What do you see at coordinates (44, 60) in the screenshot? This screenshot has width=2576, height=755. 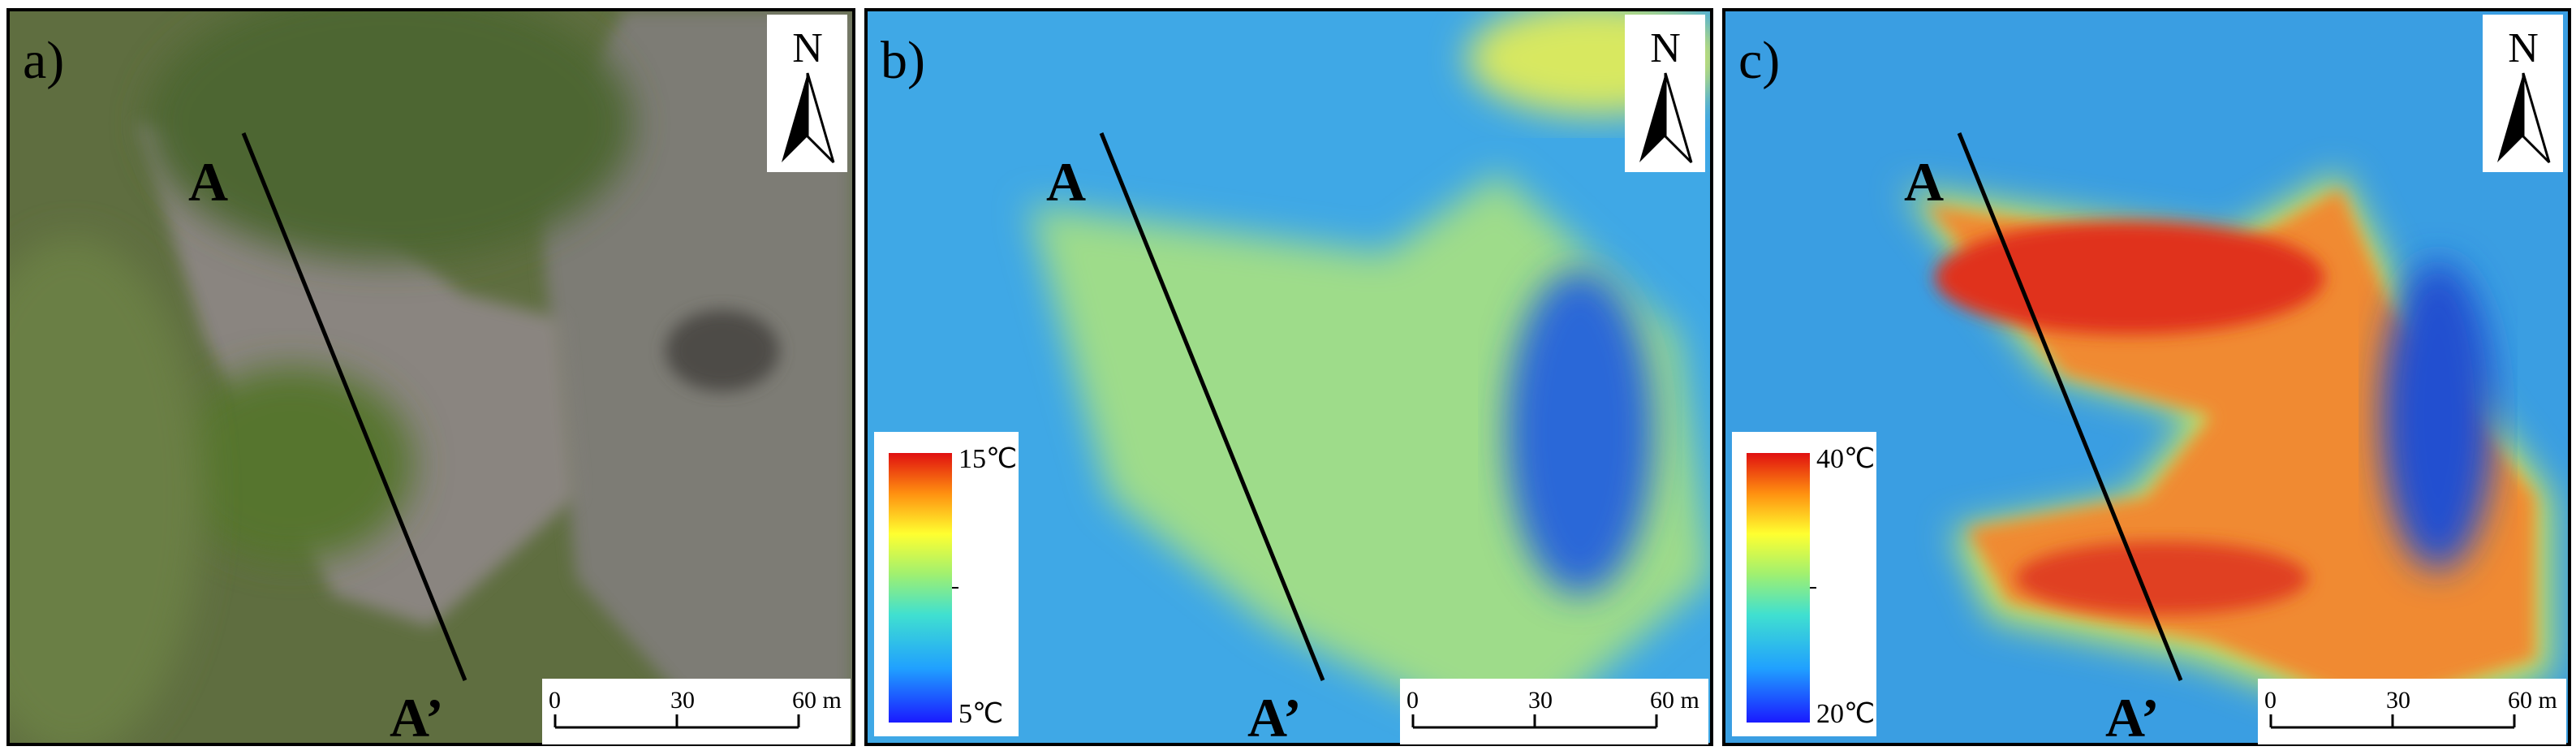 I see `panel-label: a)` at bounding box center [44, 60].